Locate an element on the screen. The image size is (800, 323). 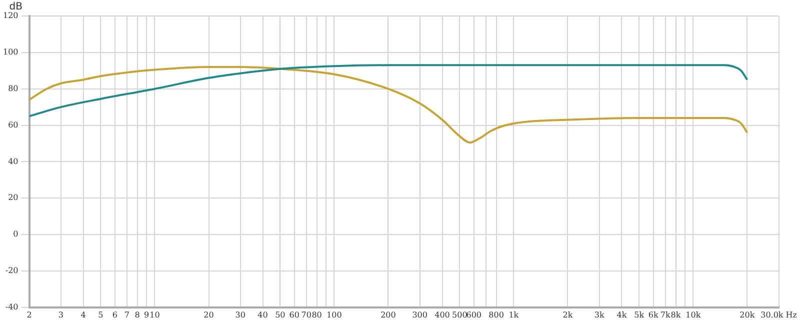
x-tick-label: 80 is located at coordinates (317, 315).